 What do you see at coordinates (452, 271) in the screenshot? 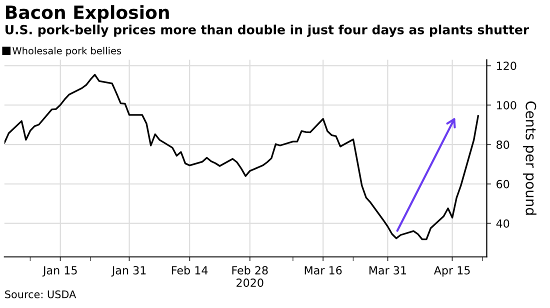
I see `x-tick-label: Apr 15` at bounding box center [452, 271].